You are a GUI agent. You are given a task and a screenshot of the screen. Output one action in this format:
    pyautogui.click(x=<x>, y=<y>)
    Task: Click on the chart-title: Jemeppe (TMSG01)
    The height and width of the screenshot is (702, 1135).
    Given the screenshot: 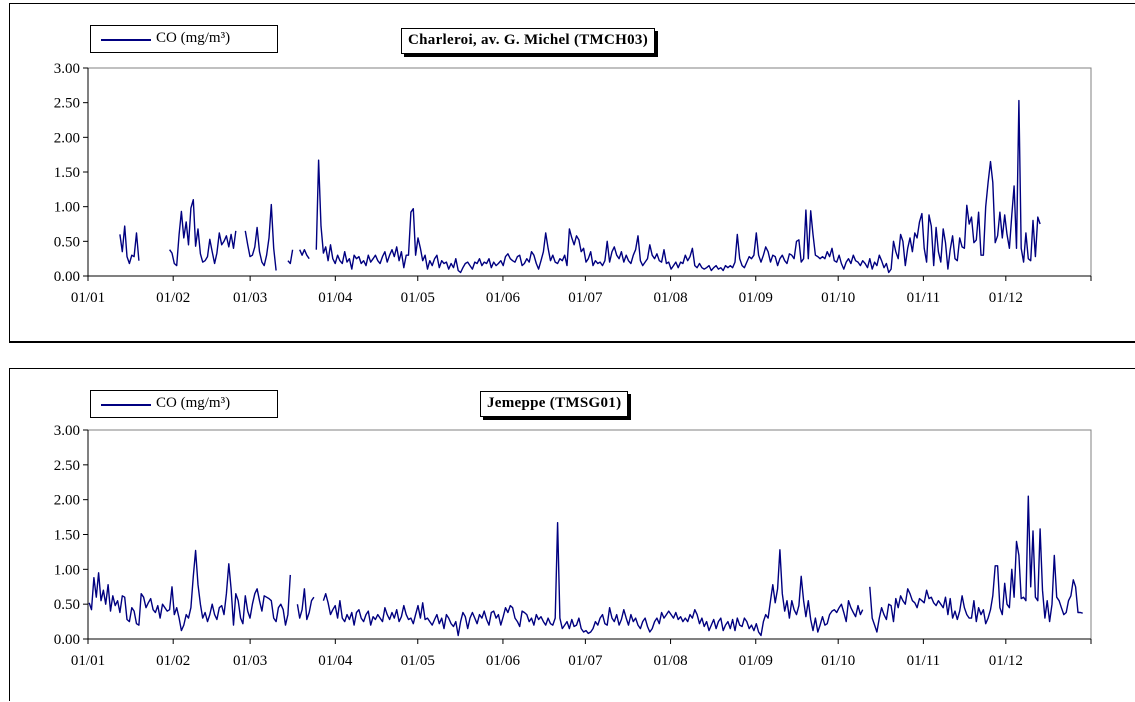 What is the action you would take?
    pyautogui.click(x=554, y=404)
    